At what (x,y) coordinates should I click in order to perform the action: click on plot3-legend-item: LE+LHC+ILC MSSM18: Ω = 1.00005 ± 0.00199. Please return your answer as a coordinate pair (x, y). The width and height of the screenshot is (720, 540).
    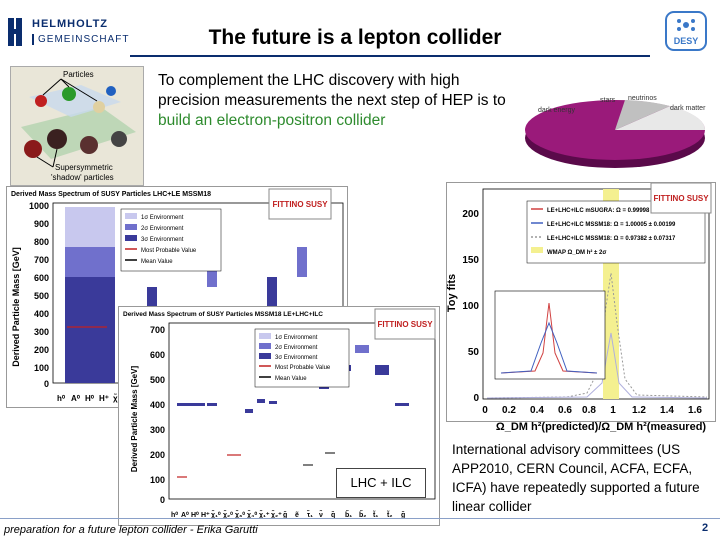
    Looking at the image, I should click on (611, 225).